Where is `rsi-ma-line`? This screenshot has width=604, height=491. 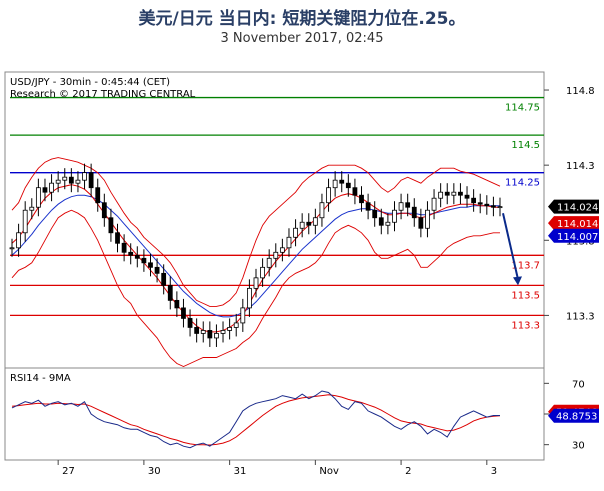
rsi-ma-line is located at coordinates (256, 420).